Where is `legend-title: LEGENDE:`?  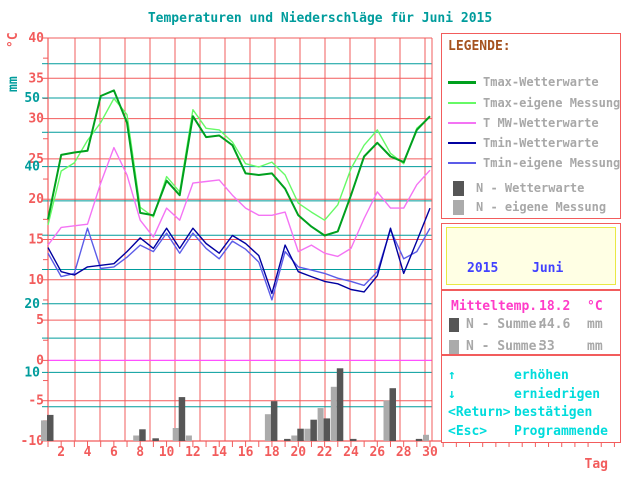 legend-title: LEGENDE: is located at coordinates (479, 46).